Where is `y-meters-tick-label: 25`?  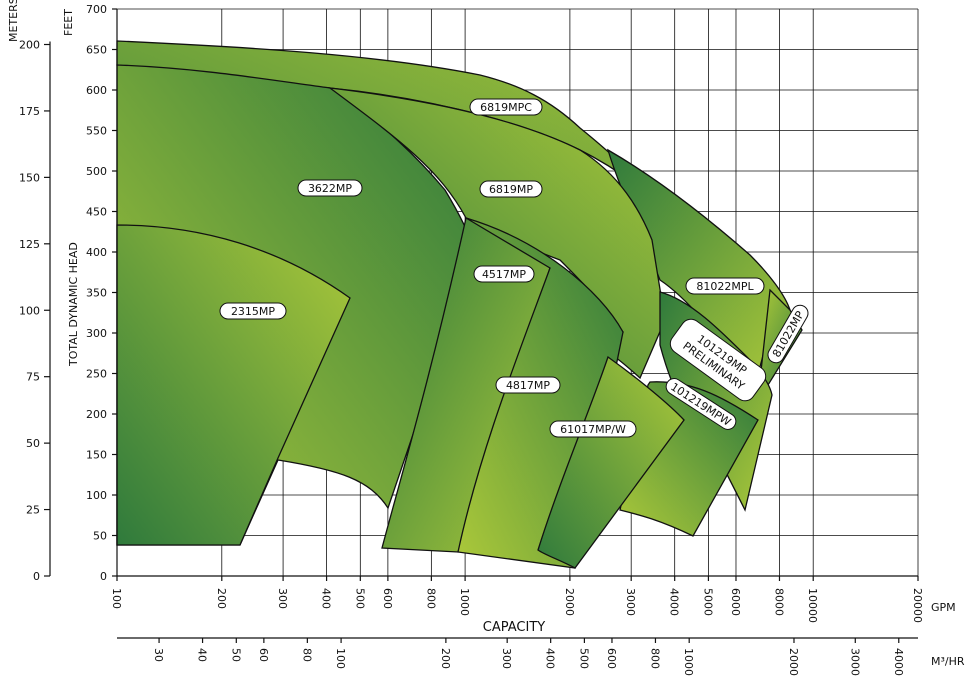
y-meters-tick-label: 25 is located at coordinates (33, 510).